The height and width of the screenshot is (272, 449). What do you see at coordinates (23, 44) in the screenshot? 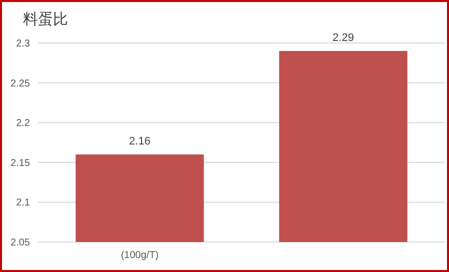
I see `y-tick-label: 2.3` at bounding box center [23, 44].